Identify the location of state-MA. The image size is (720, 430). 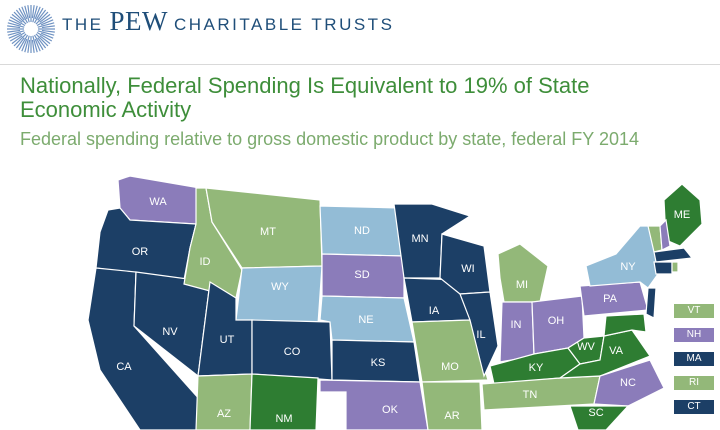
(673, 255).